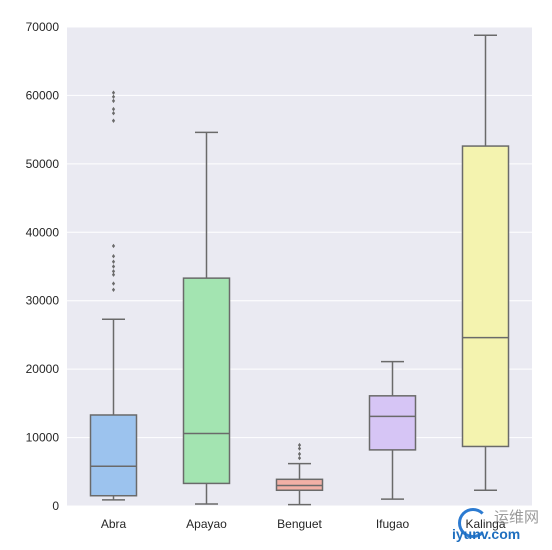 The image size is (552, 550). Describe the element at coordinates (393, 524) in the screenshot. I see `x-tick-label-ifugao: Ifugao` at that location.